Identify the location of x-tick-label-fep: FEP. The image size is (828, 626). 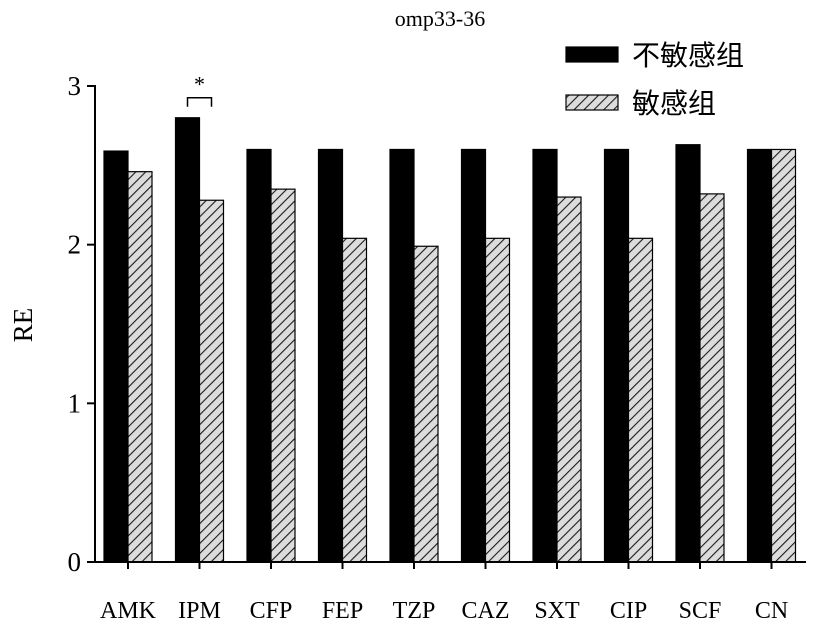
(342, 611).